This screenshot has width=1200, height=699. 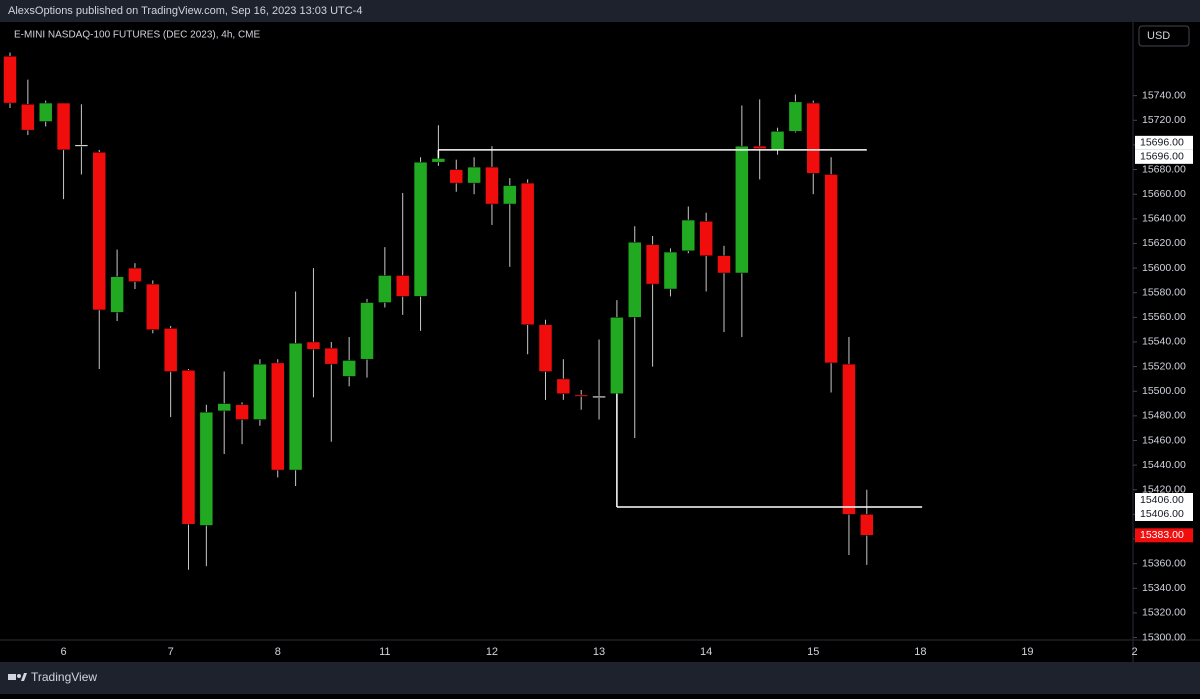 I want to click on x-tick-label: 14, so click(x=706, y=652).